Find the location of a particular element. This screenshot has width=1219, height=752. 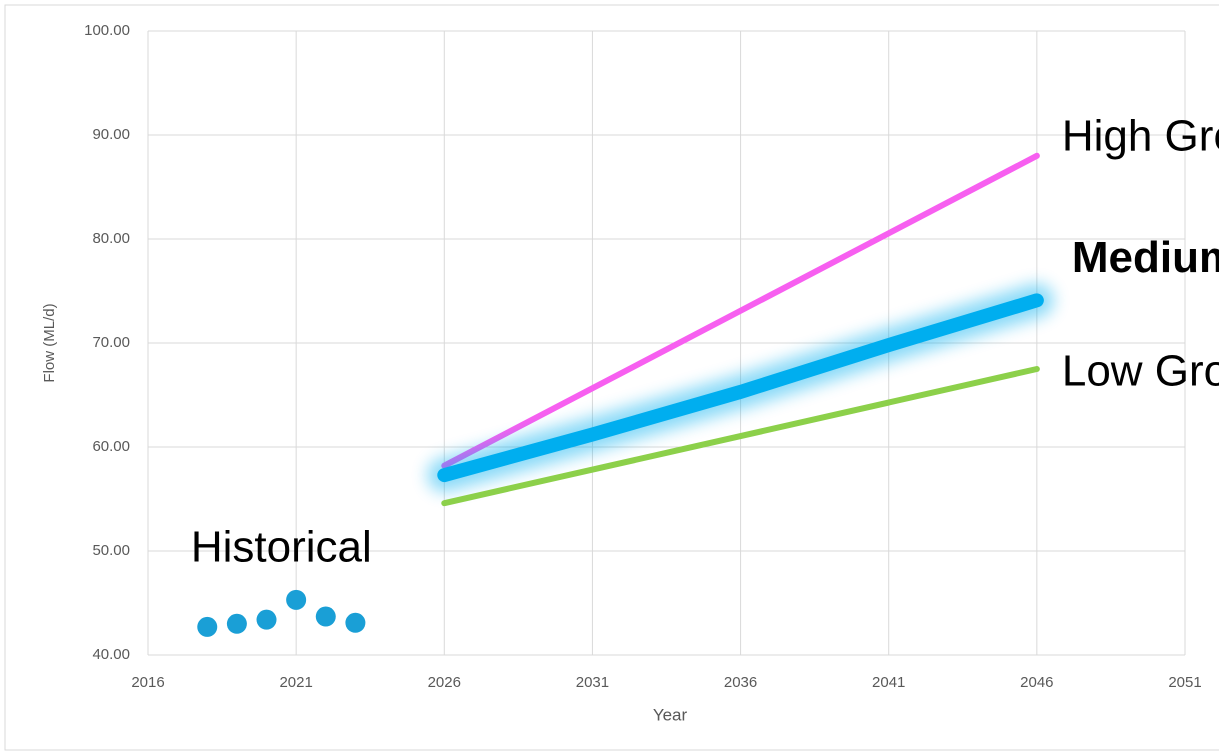

x-tick-label: 2021 is located at coordinates (295, 682).